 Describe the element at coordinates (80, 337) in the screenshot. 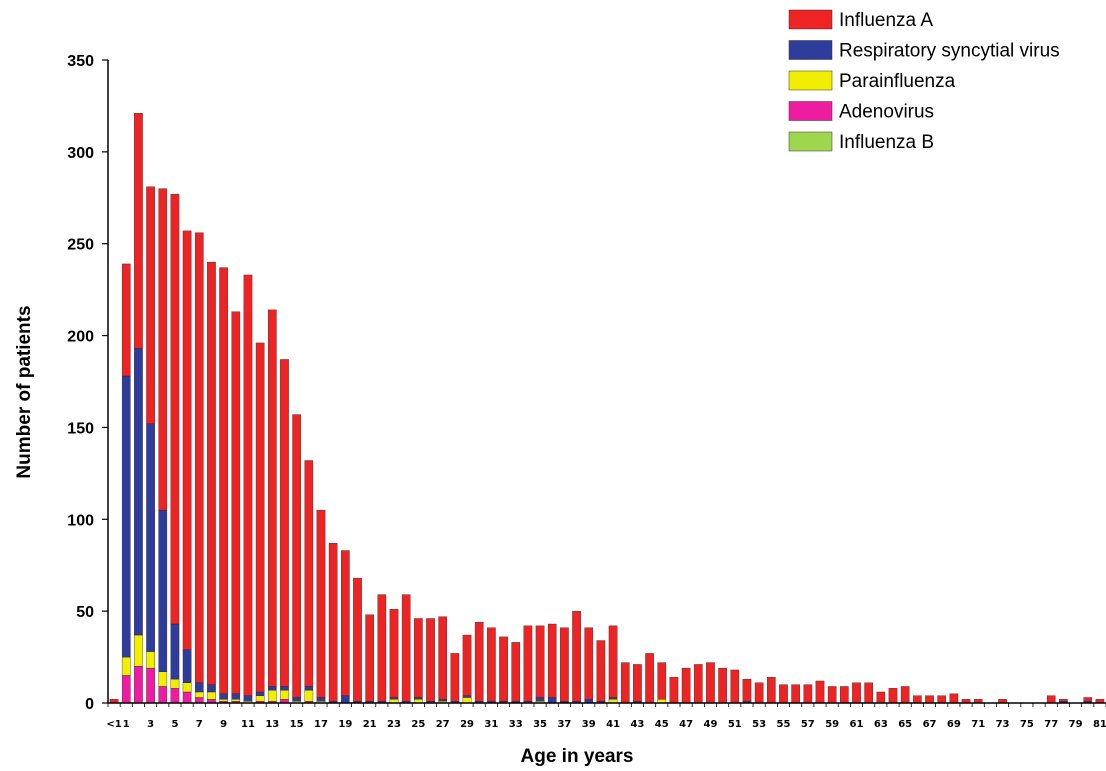

I see `y-tick-label: 200` at that location.